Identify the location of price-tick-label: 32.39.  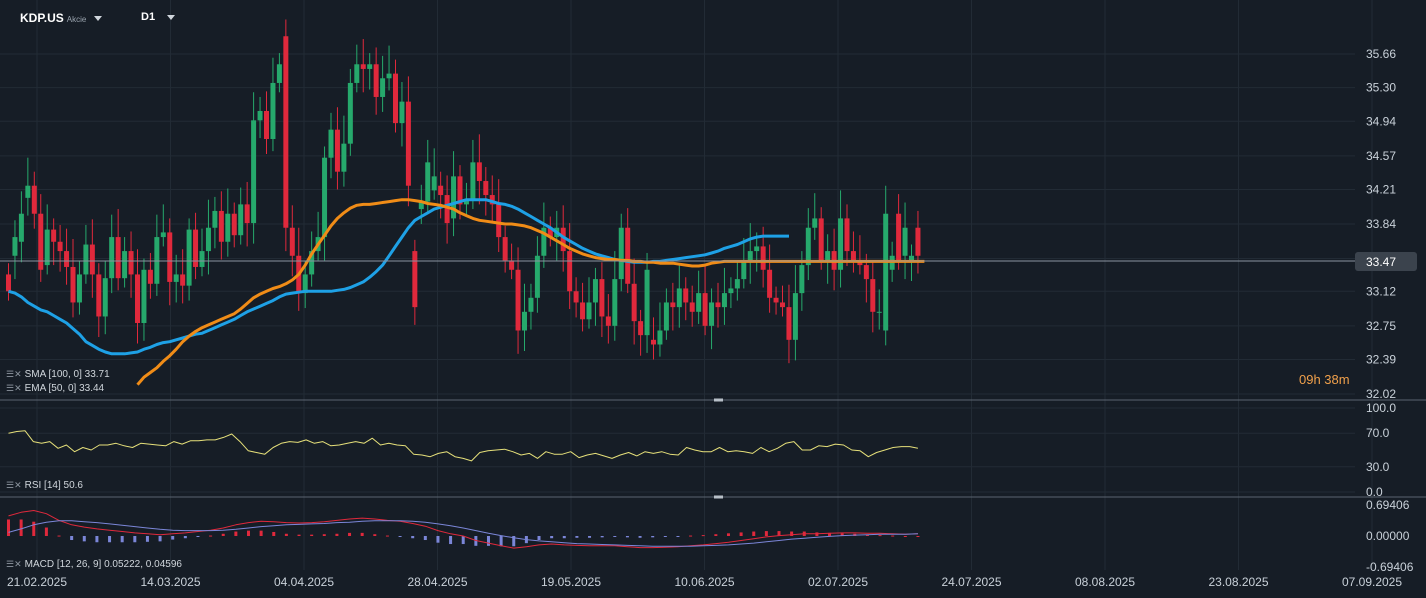
(1381, 359).